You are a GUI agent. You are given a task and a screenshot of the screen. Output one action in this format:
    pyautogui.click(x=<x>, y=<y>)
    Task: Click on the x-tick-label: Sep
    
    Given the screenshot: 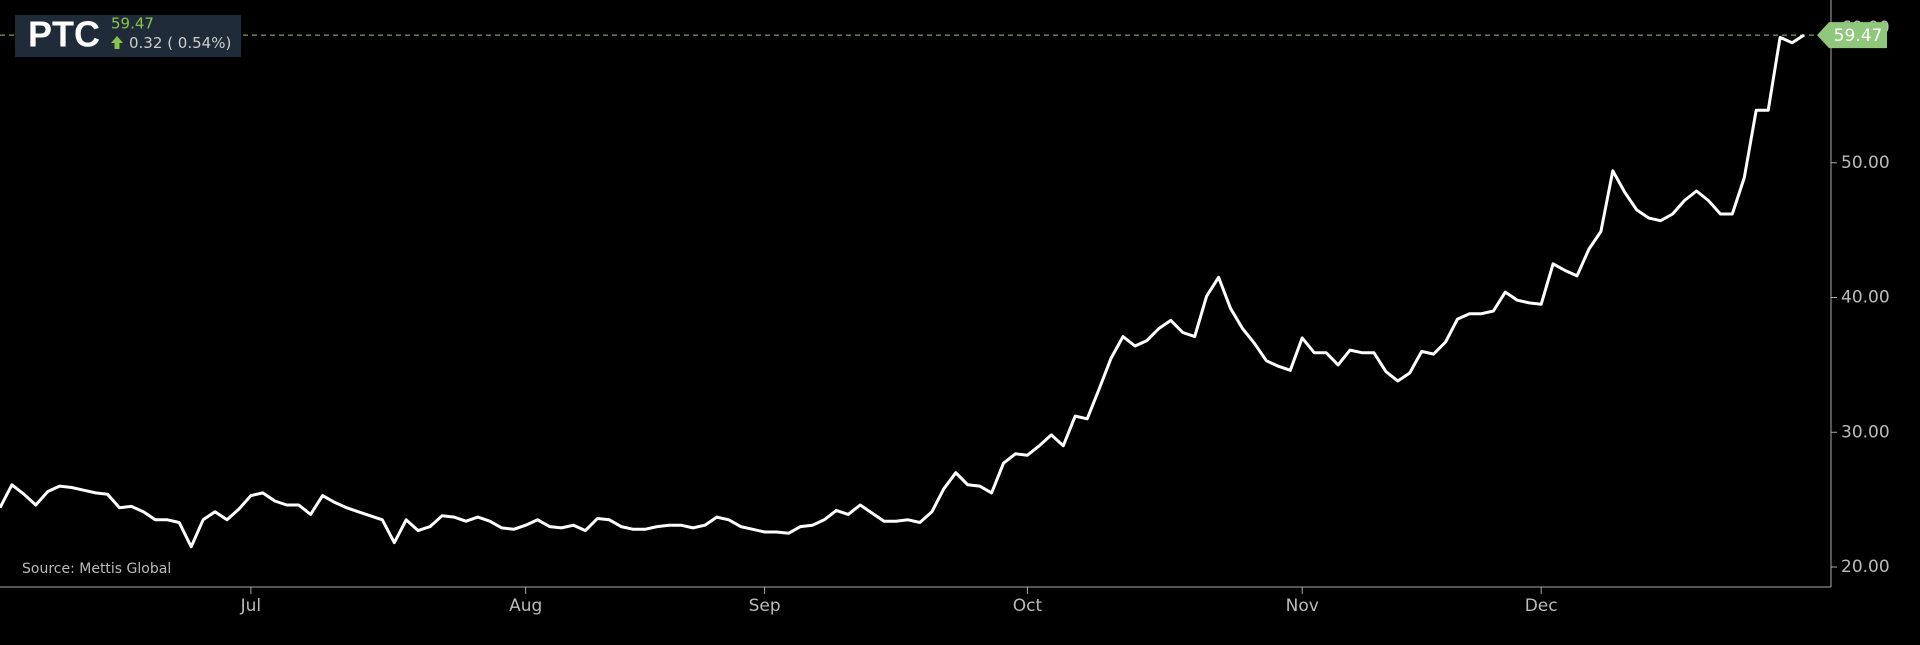 What is the action you would take?
    pyautogui.click(x=765, y=606)
    